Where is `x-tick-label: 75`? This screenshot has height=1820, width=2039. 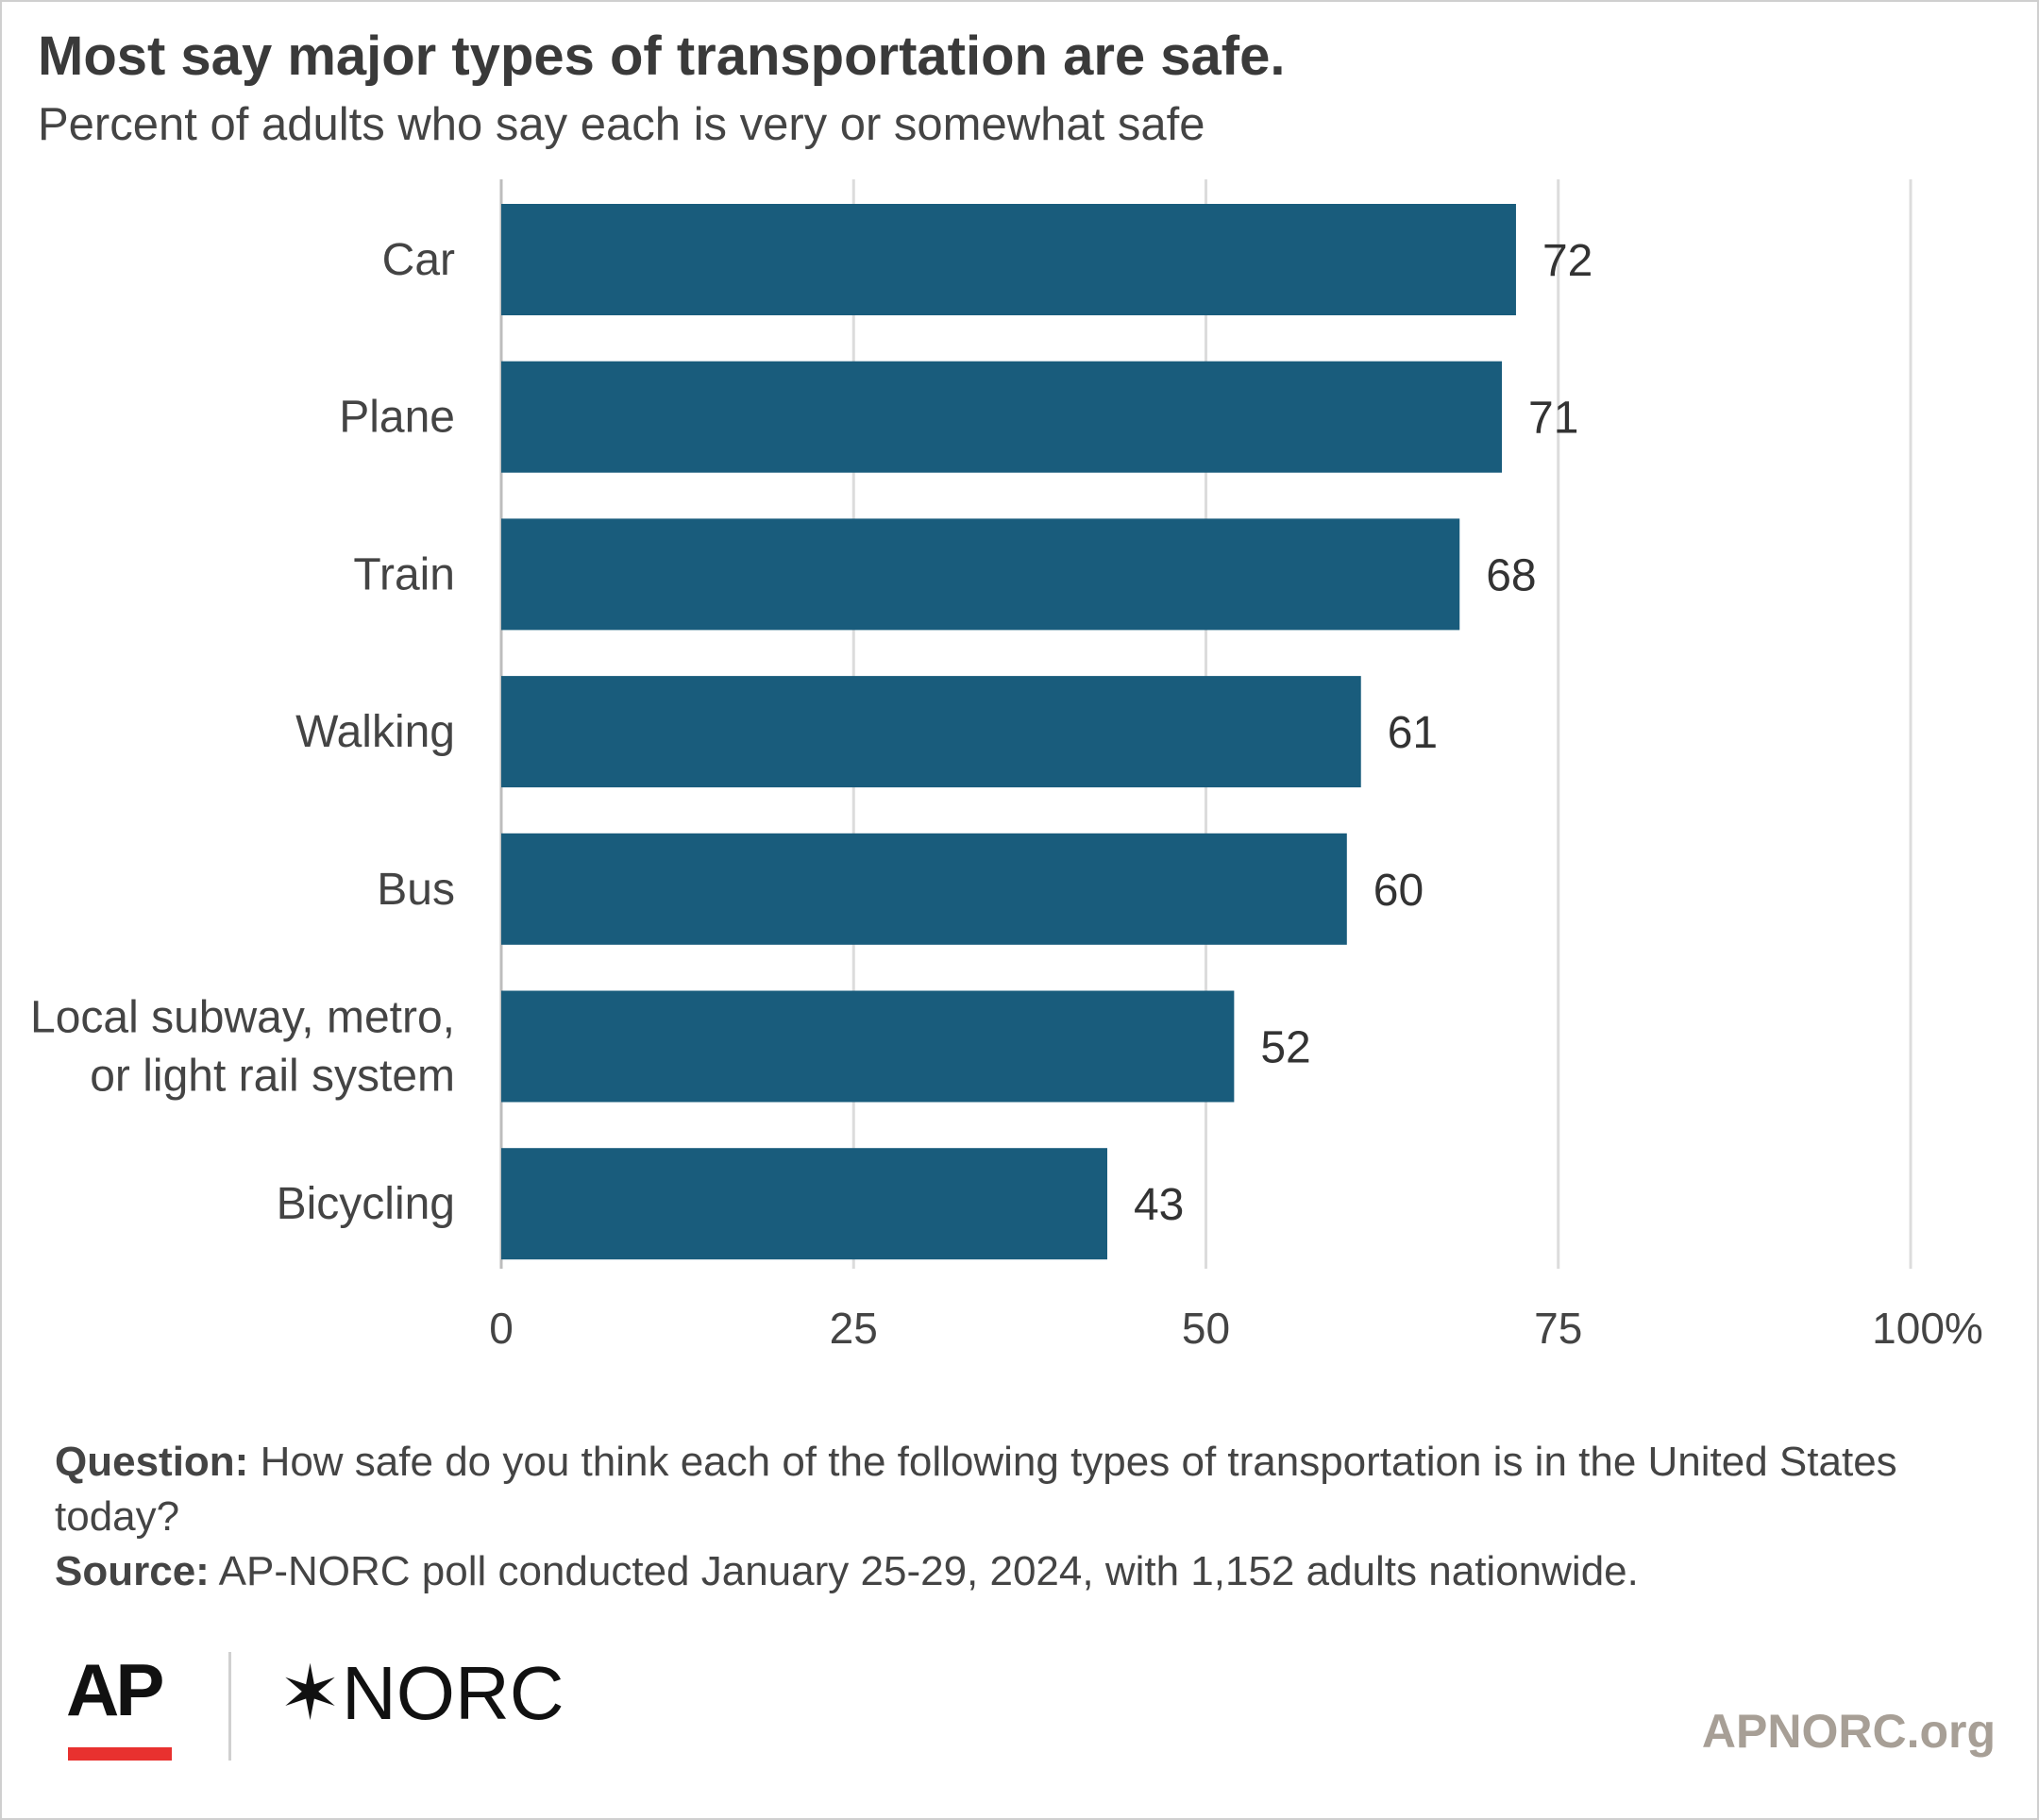
x-tick-label: 75 is located at coordinates (1558, 1328).